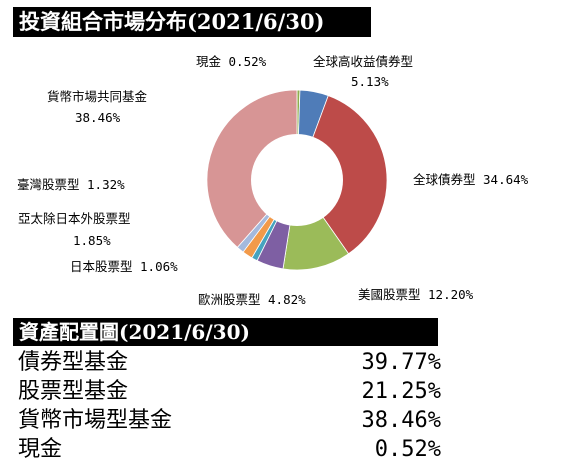  I want to click on allocation-value: 39.77%, so click(401, 362).